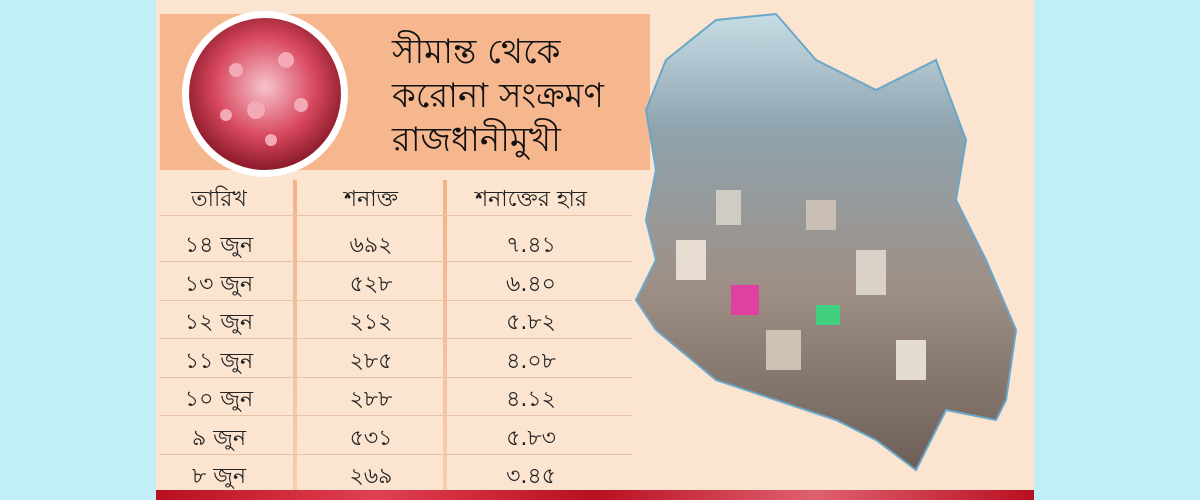  I want to click on title-line: সীমান্ত থেকে, so click(476, 52).